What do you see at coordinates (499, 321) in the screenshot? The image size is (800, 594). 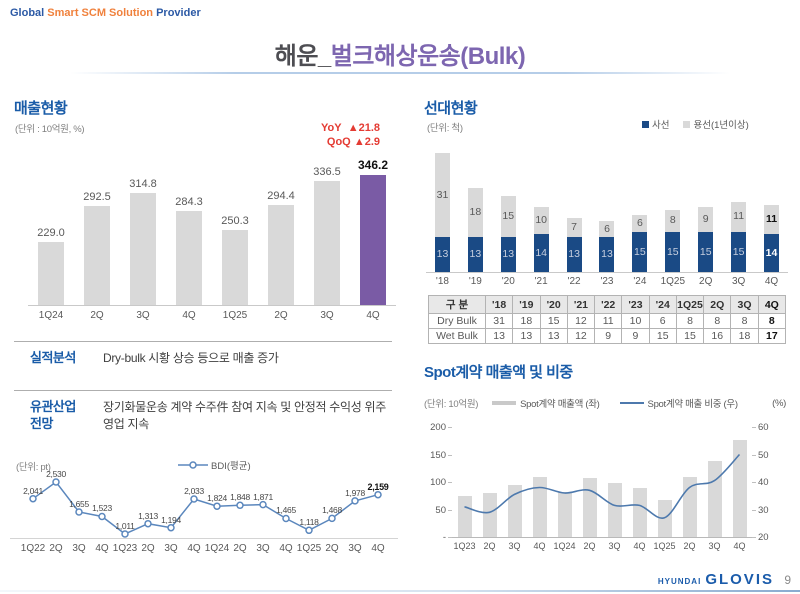 I see `table-cell: 31` at bounding box center [499, 321].